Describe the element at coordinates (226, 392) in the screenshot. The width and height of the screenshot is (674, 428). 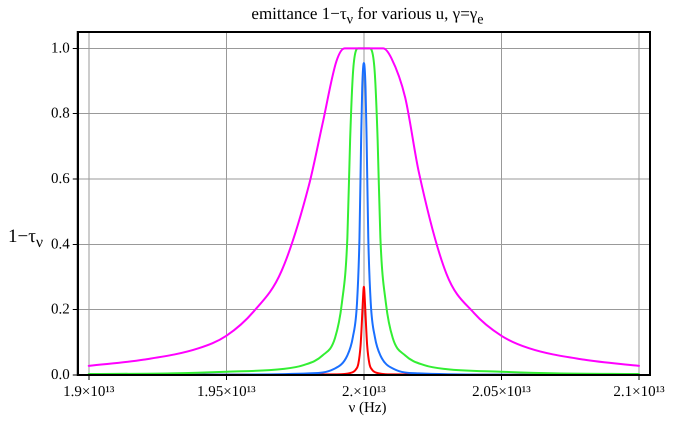
I see `x-tick-label: 1.95×10¹³` at that location.